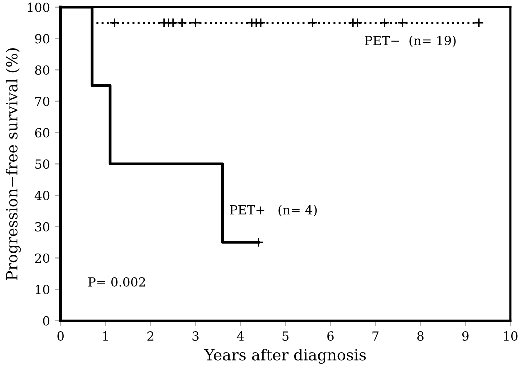  I want to click on x-tick-label: 0, so click(61, 337).